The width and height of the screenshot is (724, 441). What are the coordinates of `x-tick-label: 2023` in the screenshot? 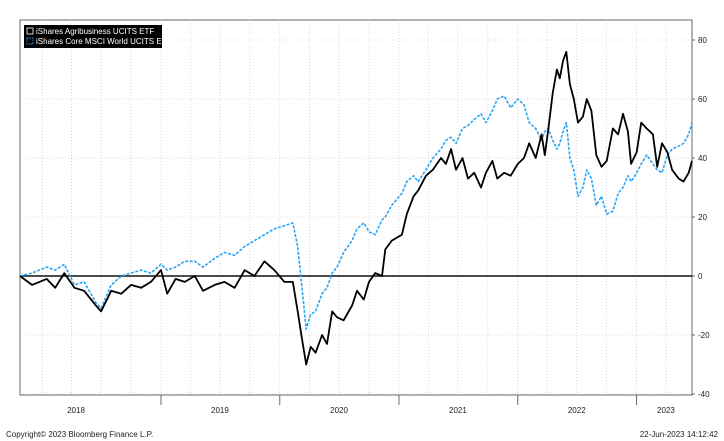 It's located at (666, 410).